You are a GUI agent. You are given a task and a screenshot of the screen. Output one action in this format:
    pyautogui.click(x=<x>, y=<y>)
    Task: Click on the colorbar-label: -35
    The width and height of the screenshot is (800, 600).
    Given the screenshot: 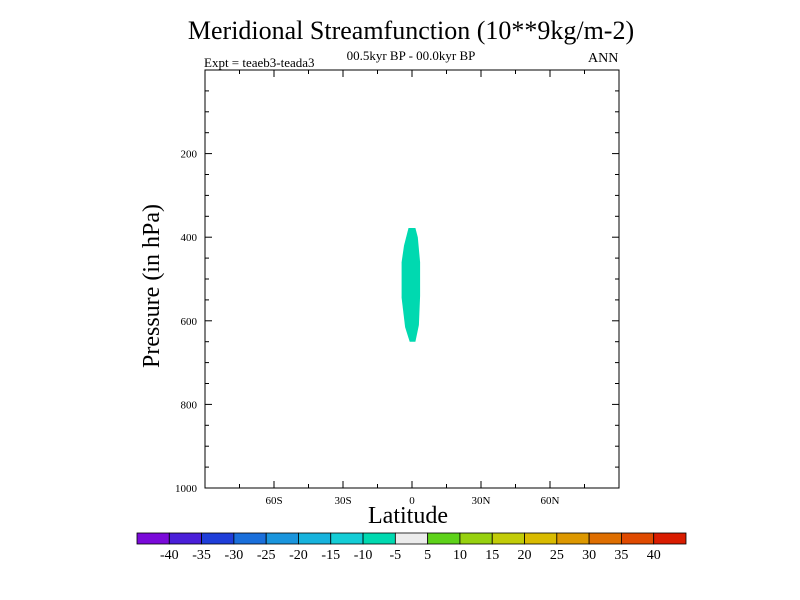 What is the action you would take?
    pyautogui.click(x=201, y=555)
    